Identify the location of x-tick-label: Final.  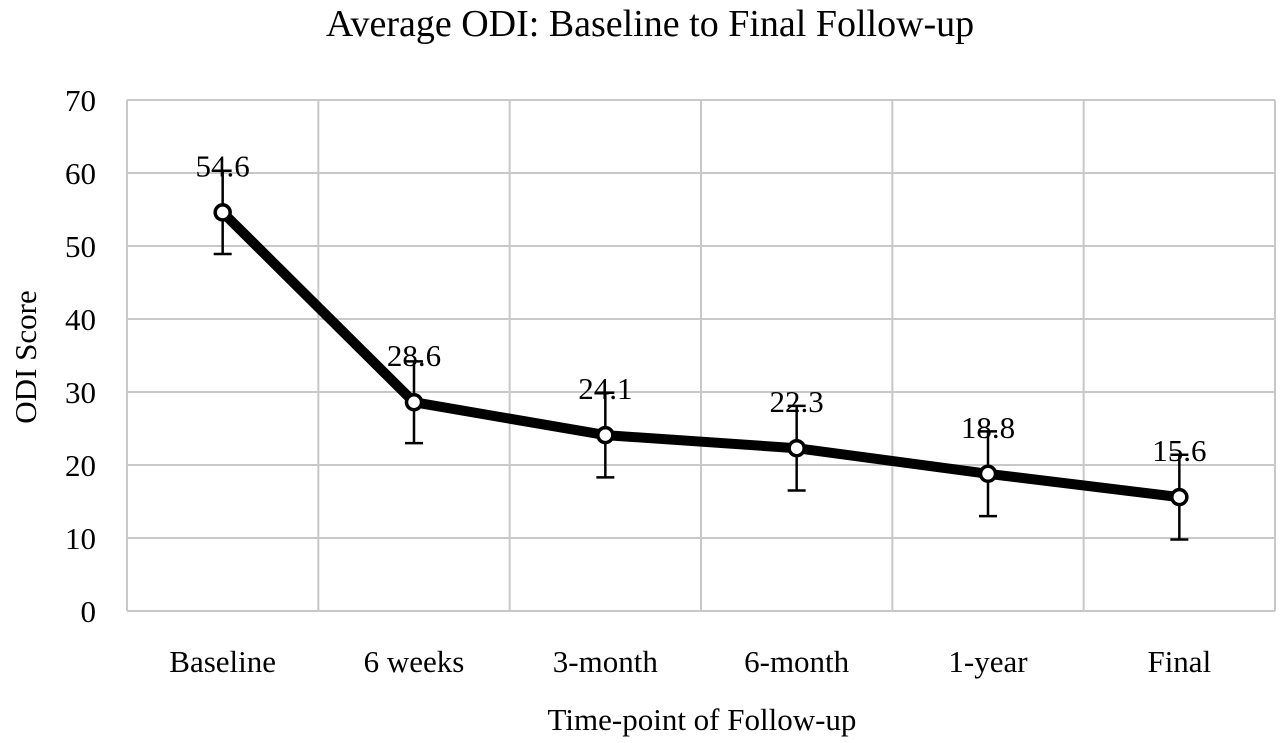
(1179, 661).